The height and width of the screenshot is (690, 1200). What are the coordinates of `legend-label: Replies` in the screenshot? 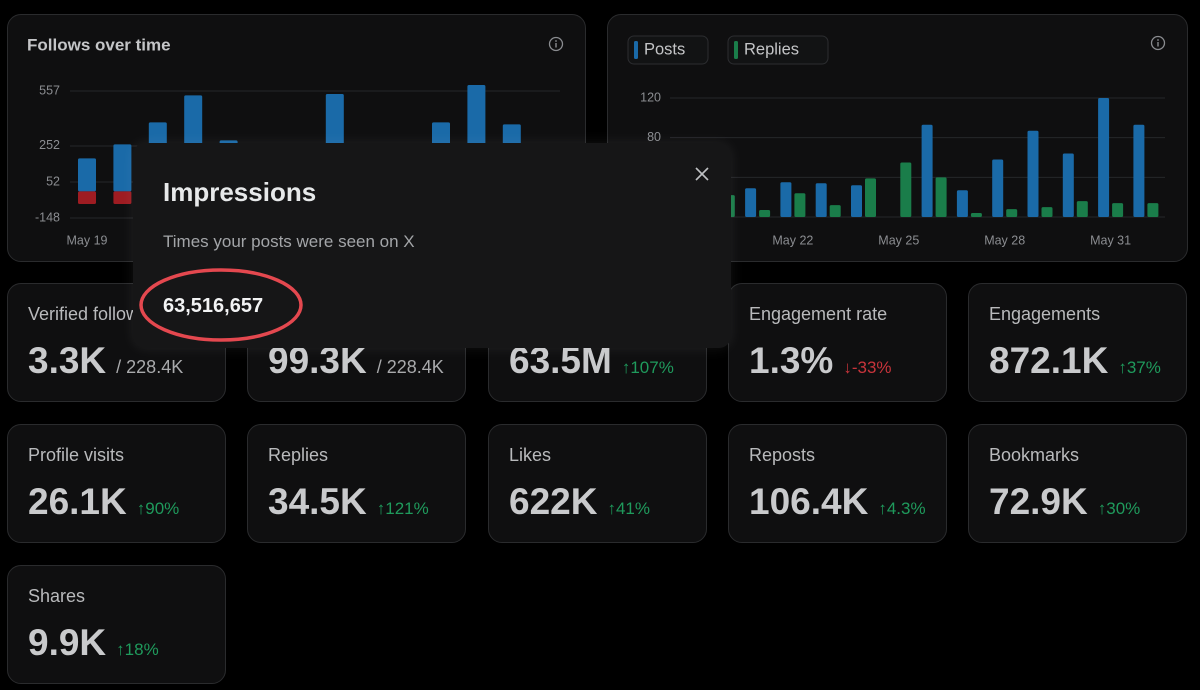 It's located at (771, 49).